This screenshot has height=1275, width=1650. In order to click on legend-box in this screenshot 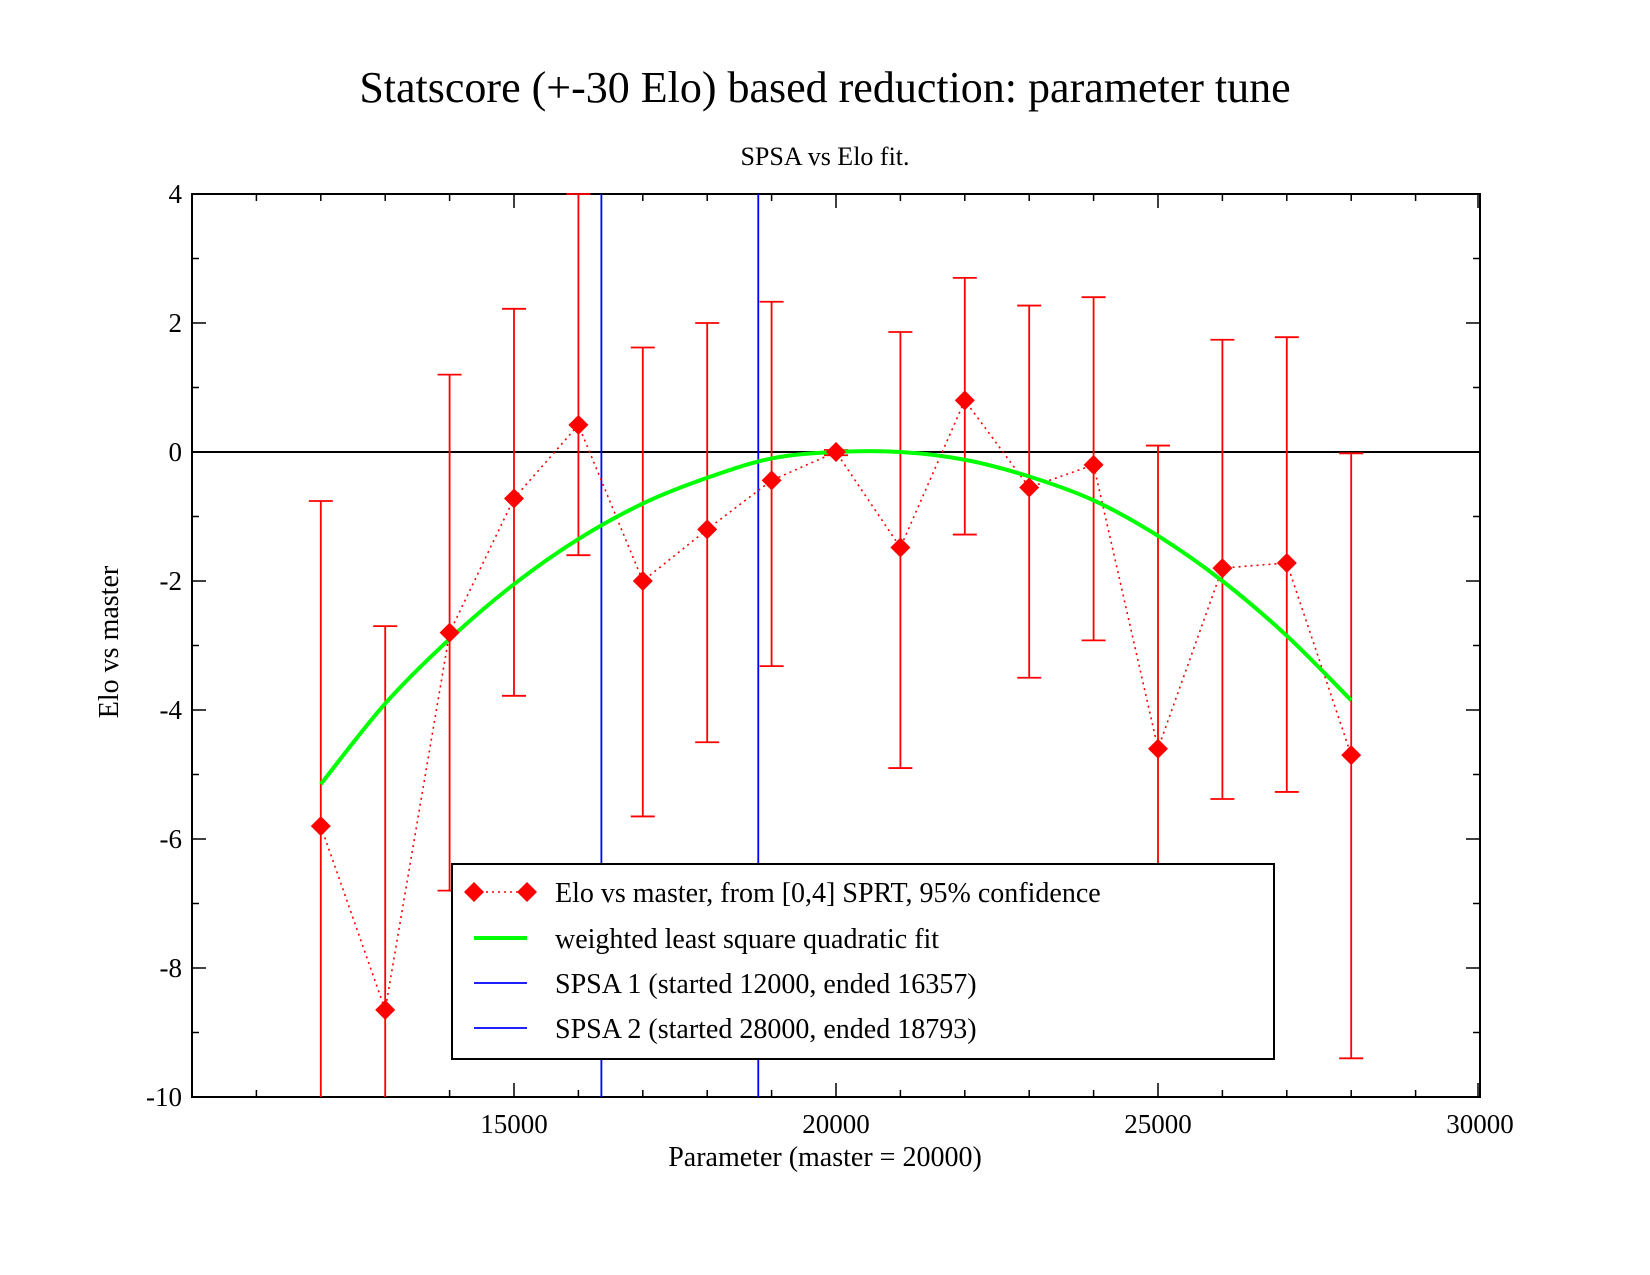, I will do `click(863, 961)`.